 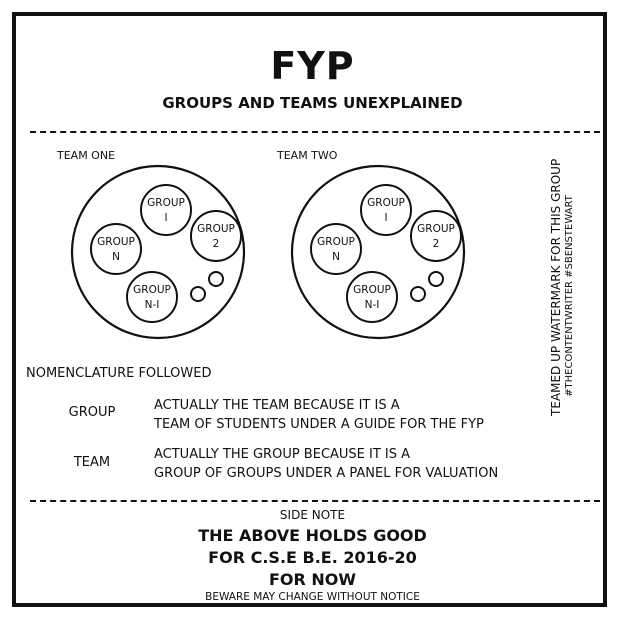 What do you see at coordinates (556, 287) in the screenshot?
I see `watermark-line1: TEAMED UP WATERMARK FOR THIS GROUP` at bounding box center [556, 287].